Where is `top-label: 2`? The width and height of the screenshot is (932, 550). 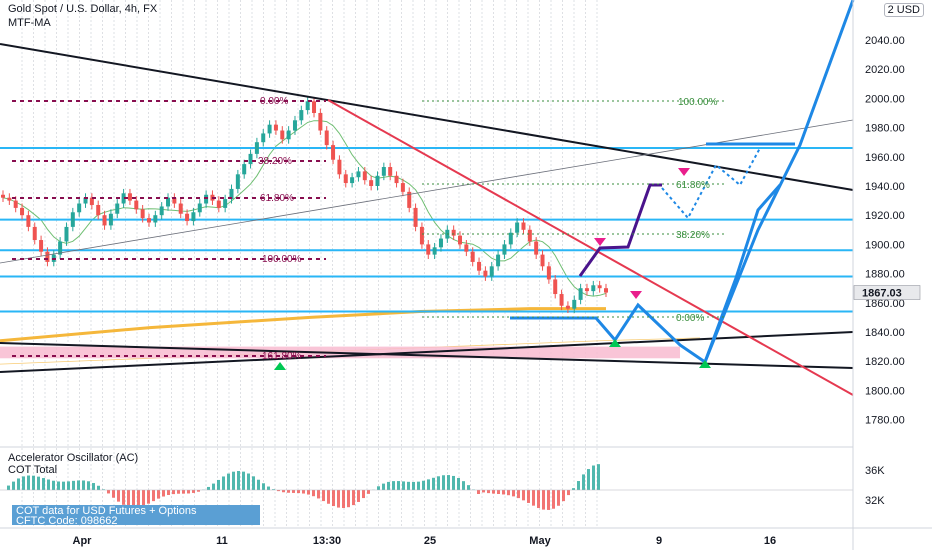
top-label: 2 is located at coordinates (890, 10).